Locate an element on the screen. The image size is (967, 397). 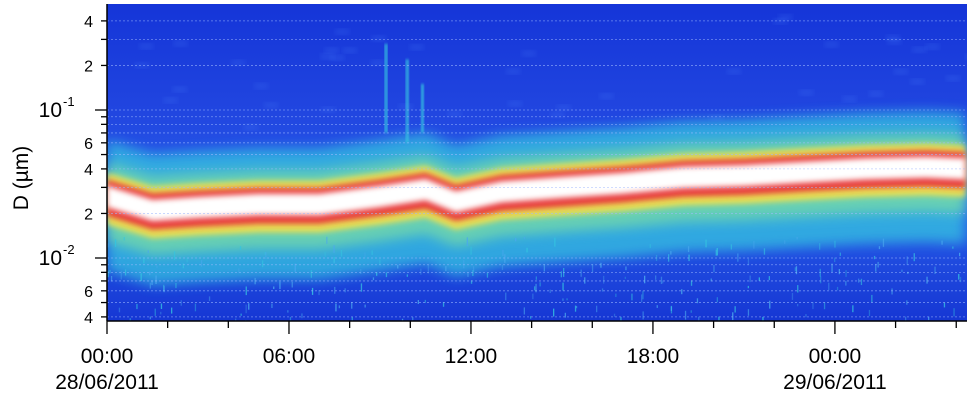
x-tick-date-label: 29/06/2011 is located at coordinates (835, 382).